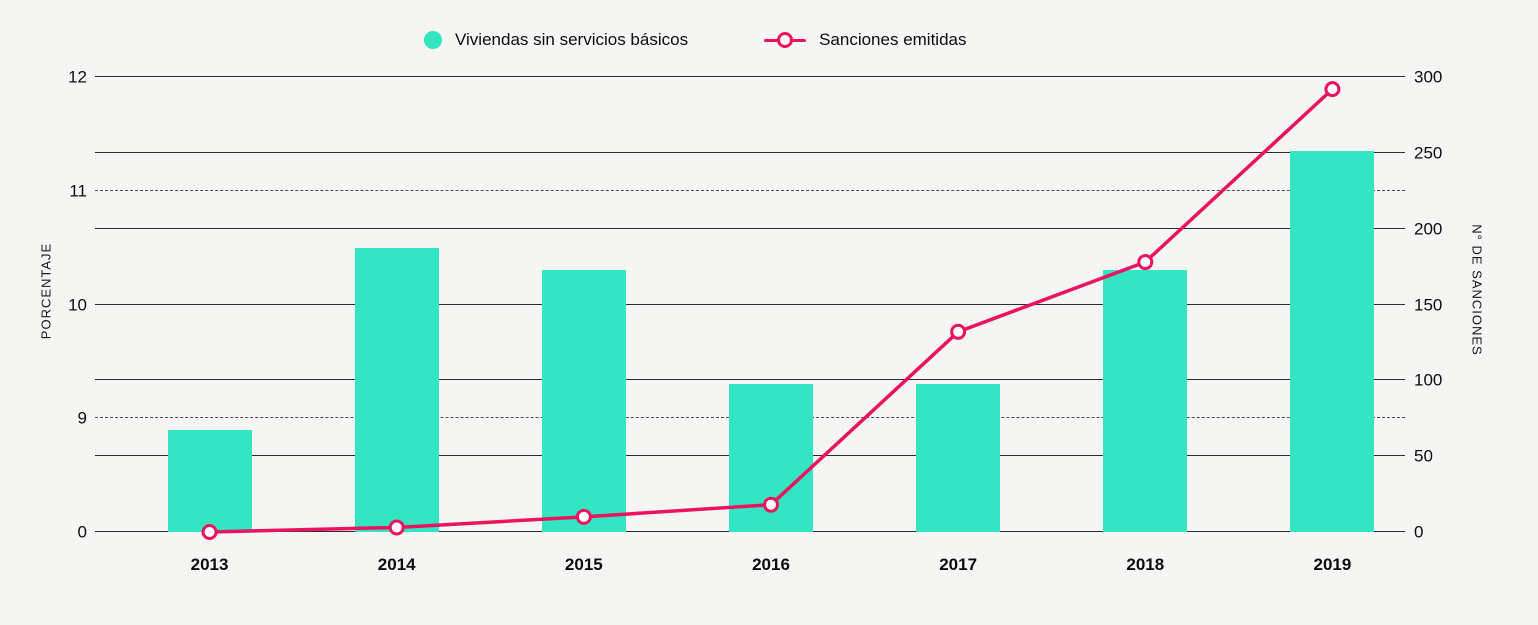 The width and height of the screenshot is (1538, 625). Describe the element at coordinates (1477, 290) in the screenshot. I see `right-axis-title: N° DE SANCIONES` at that location.